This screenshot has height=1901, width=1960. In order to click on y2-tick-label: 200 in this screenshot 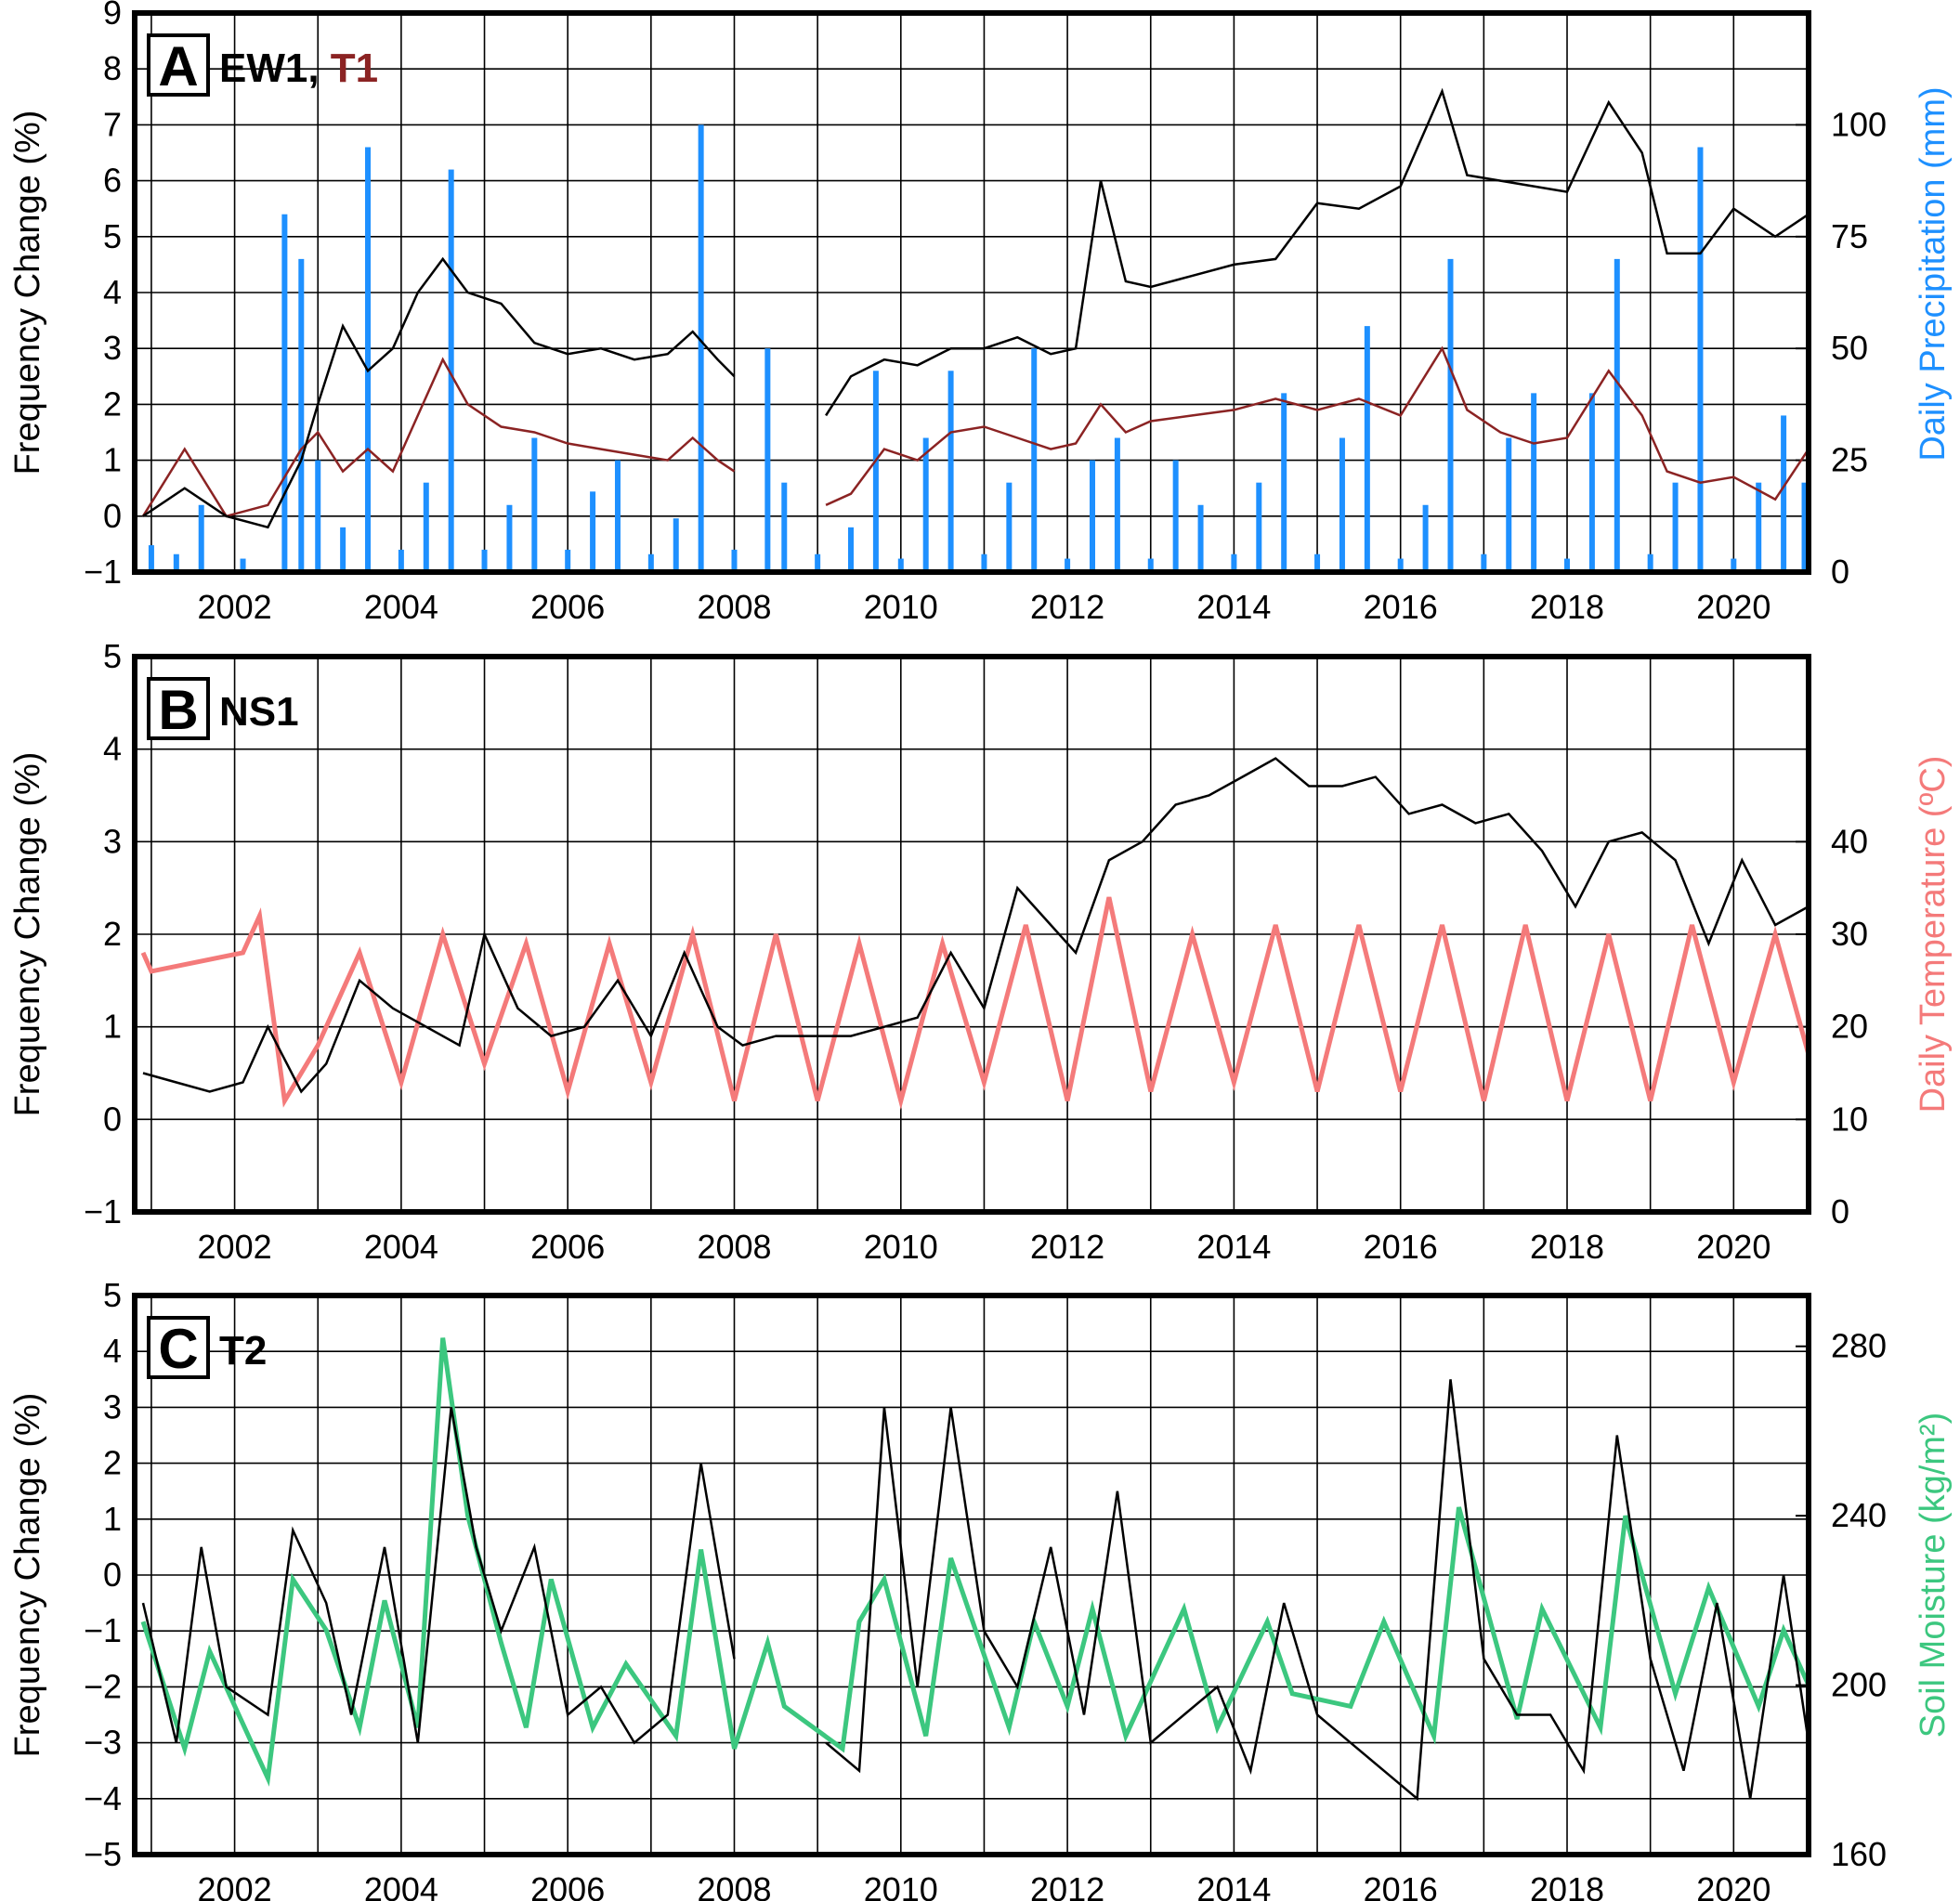, I will do `click(1859, 1685)`.